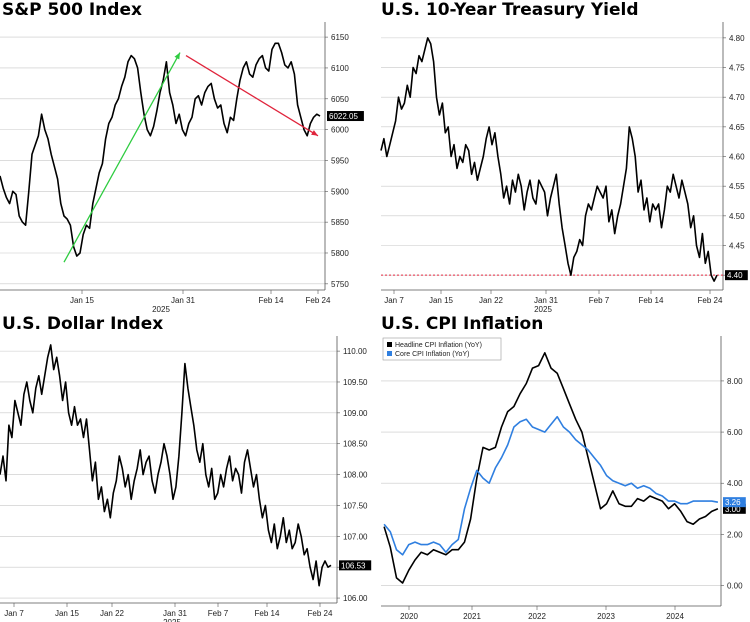  Describe the element at coordinates (112, 613) in the screenshot. I see `dxy-xtick-label: Jan 22` at that location.